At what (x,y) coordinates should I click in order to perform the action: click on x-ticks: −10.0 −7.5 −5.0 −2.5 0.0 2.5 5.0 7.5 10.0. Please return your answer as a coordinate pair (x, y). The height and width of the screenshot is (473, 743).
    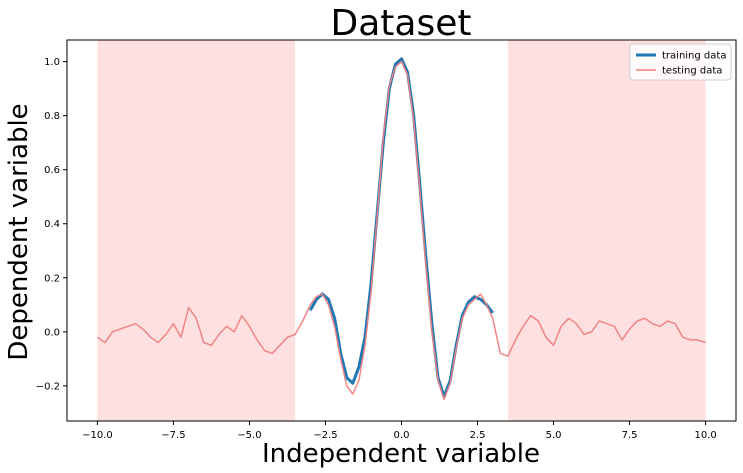
    Looking at the image, I should click on (399, 431).